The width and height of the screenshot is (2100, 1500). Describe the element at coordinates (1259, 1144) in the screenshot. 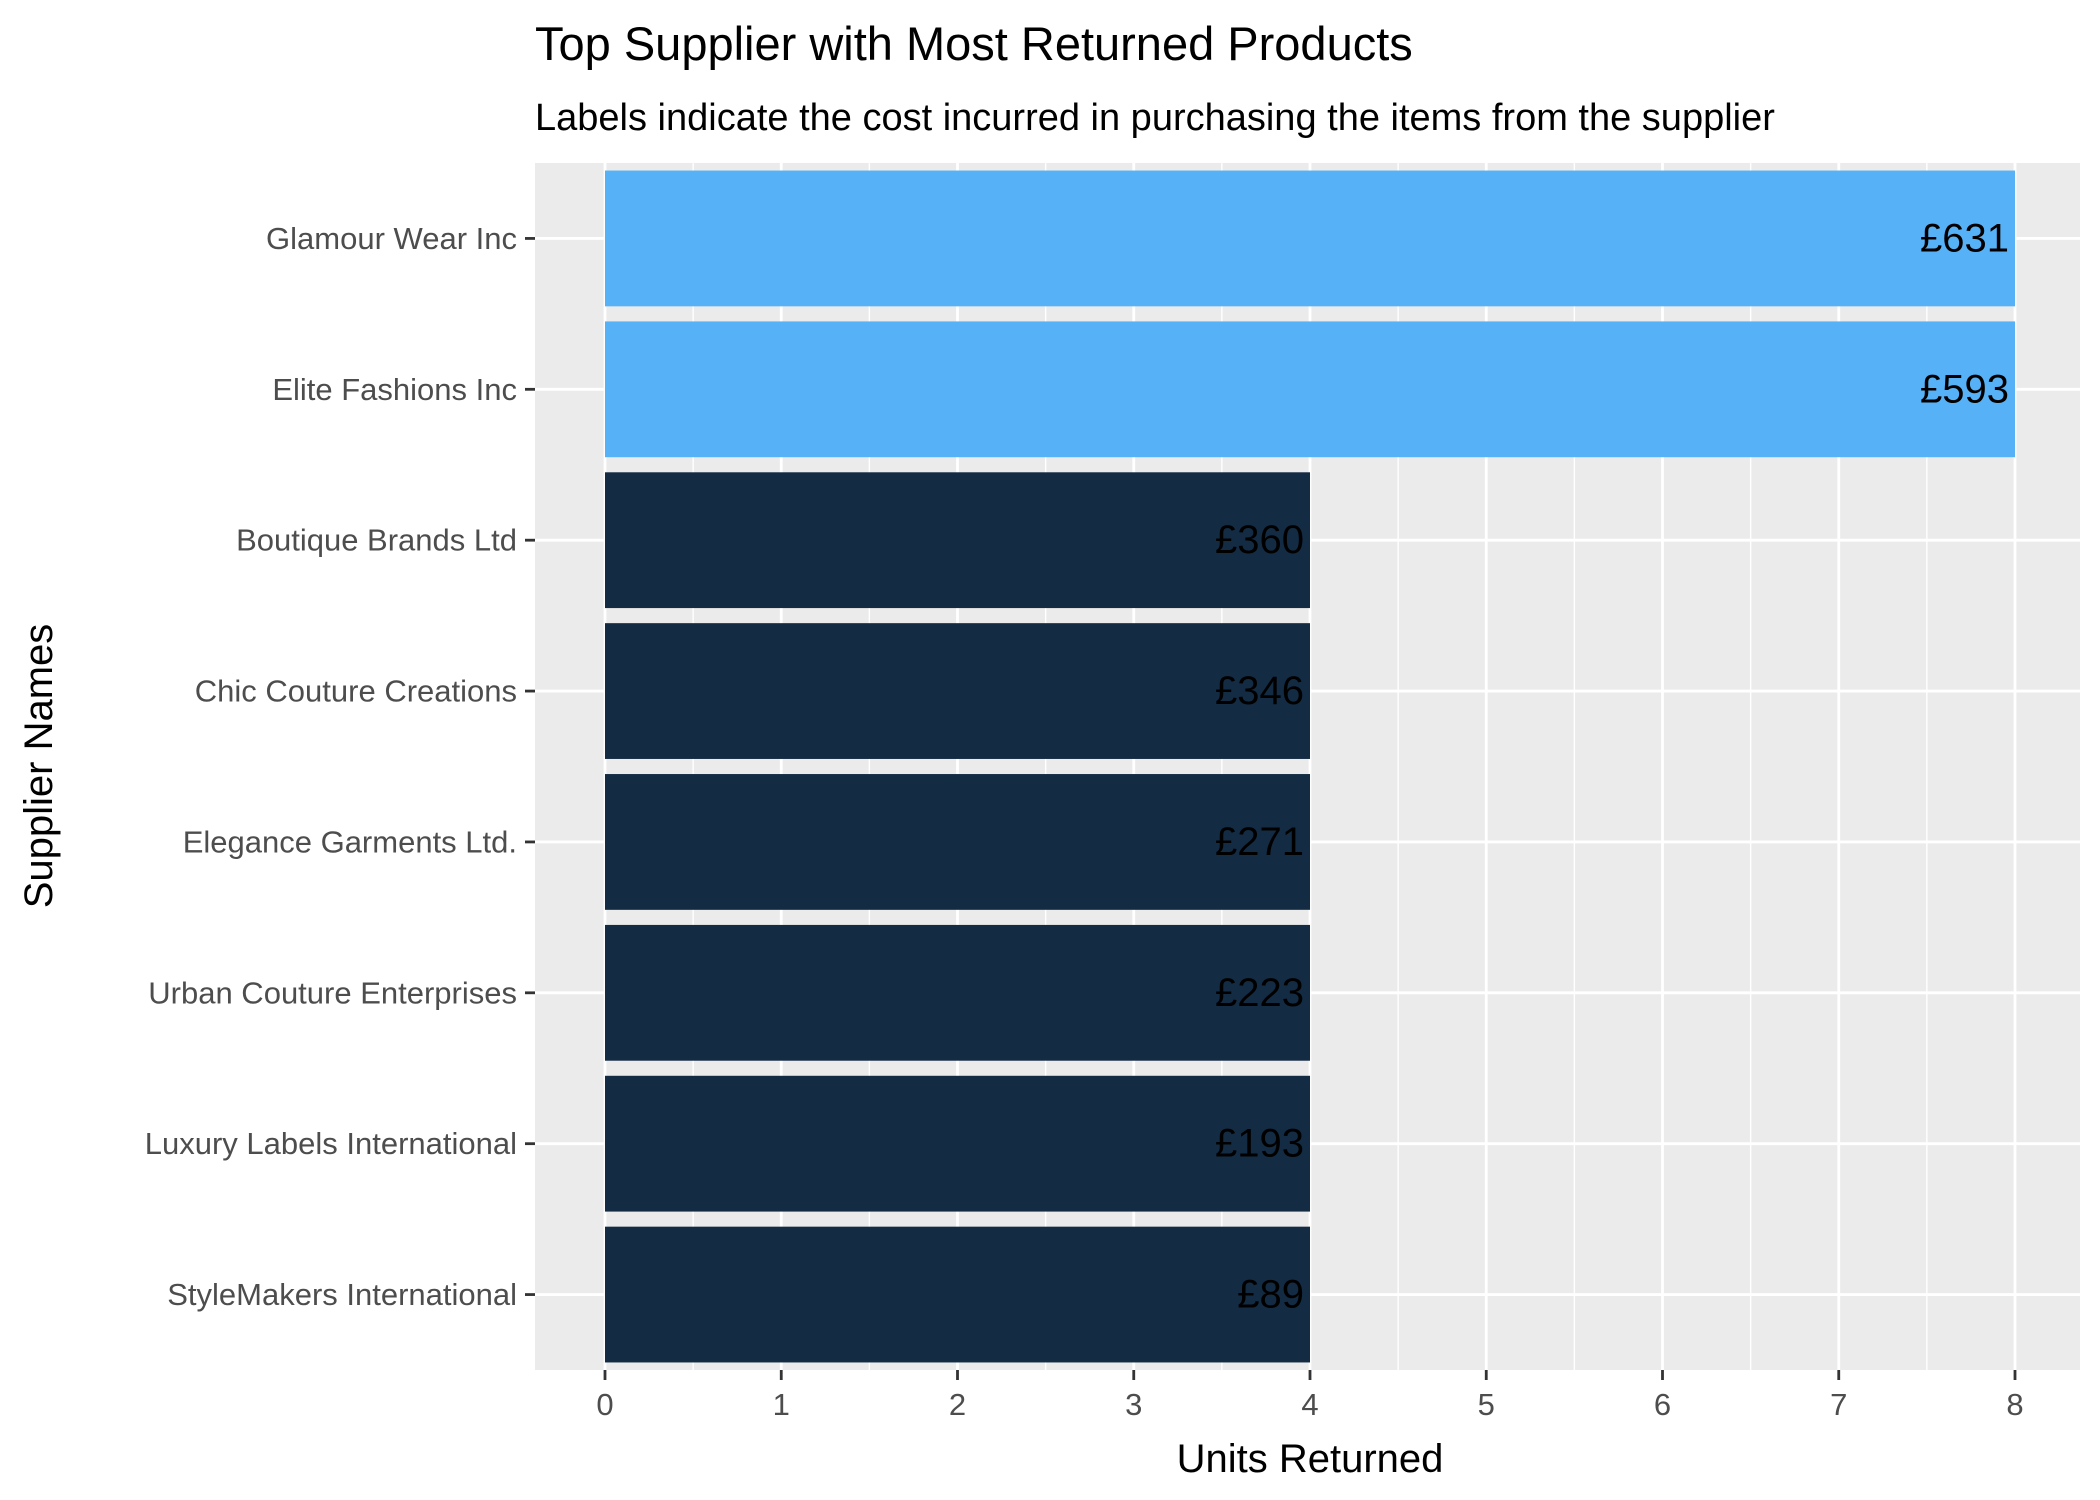

I see `data-label: £193` at that location.